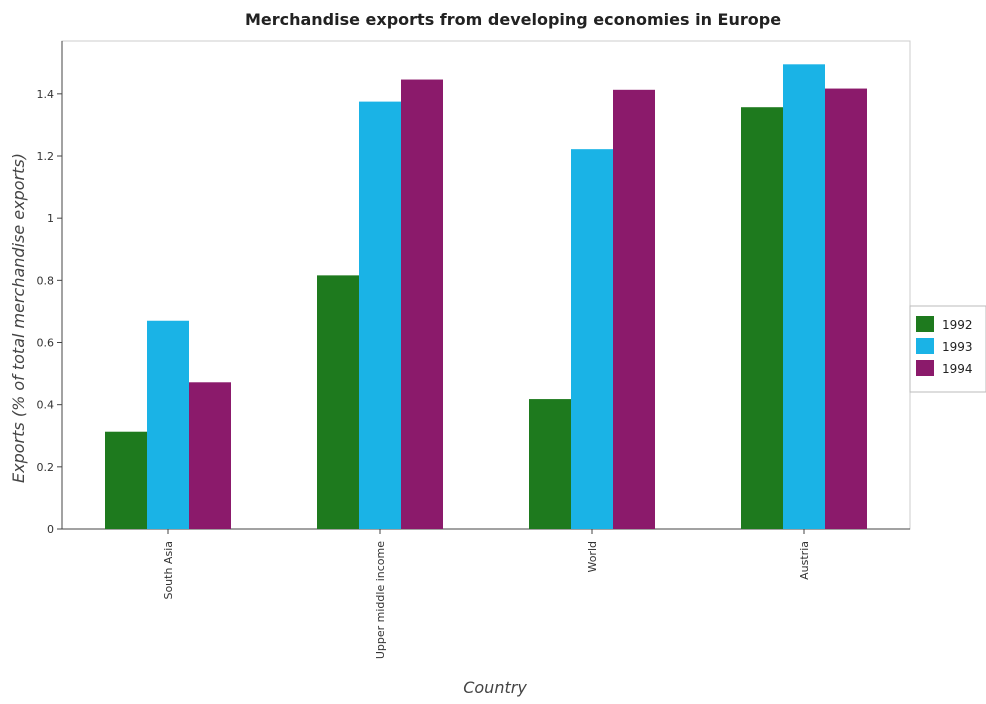 The height and width of the screenshot is (704, 986). Describe the element at coordinates (804, 560) in the screenshot. I see `x-tick-label: Austria` at that location.